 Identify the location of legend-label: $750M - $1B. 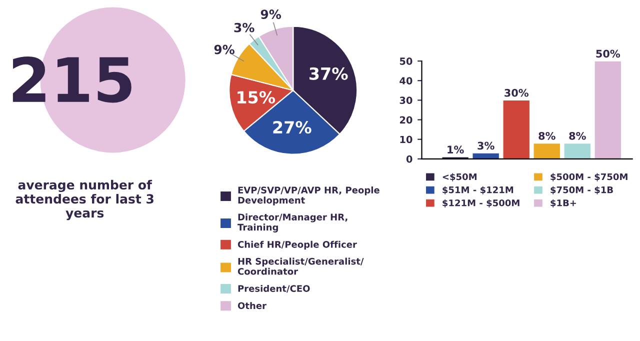
(581, 190).